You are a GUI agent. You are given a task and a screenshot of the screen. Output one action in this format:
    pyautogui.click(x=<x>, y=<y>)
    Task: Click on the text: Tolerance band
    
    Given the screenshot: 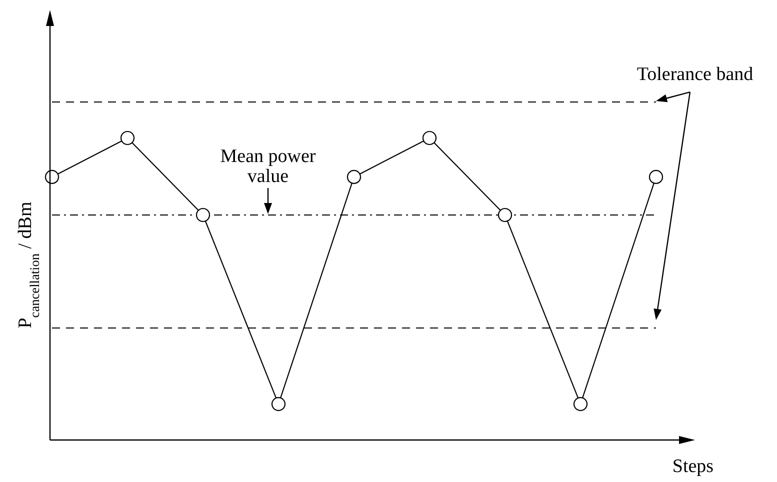 What is the action you would take?
    pyautogui.click(x=695, y=75)
    